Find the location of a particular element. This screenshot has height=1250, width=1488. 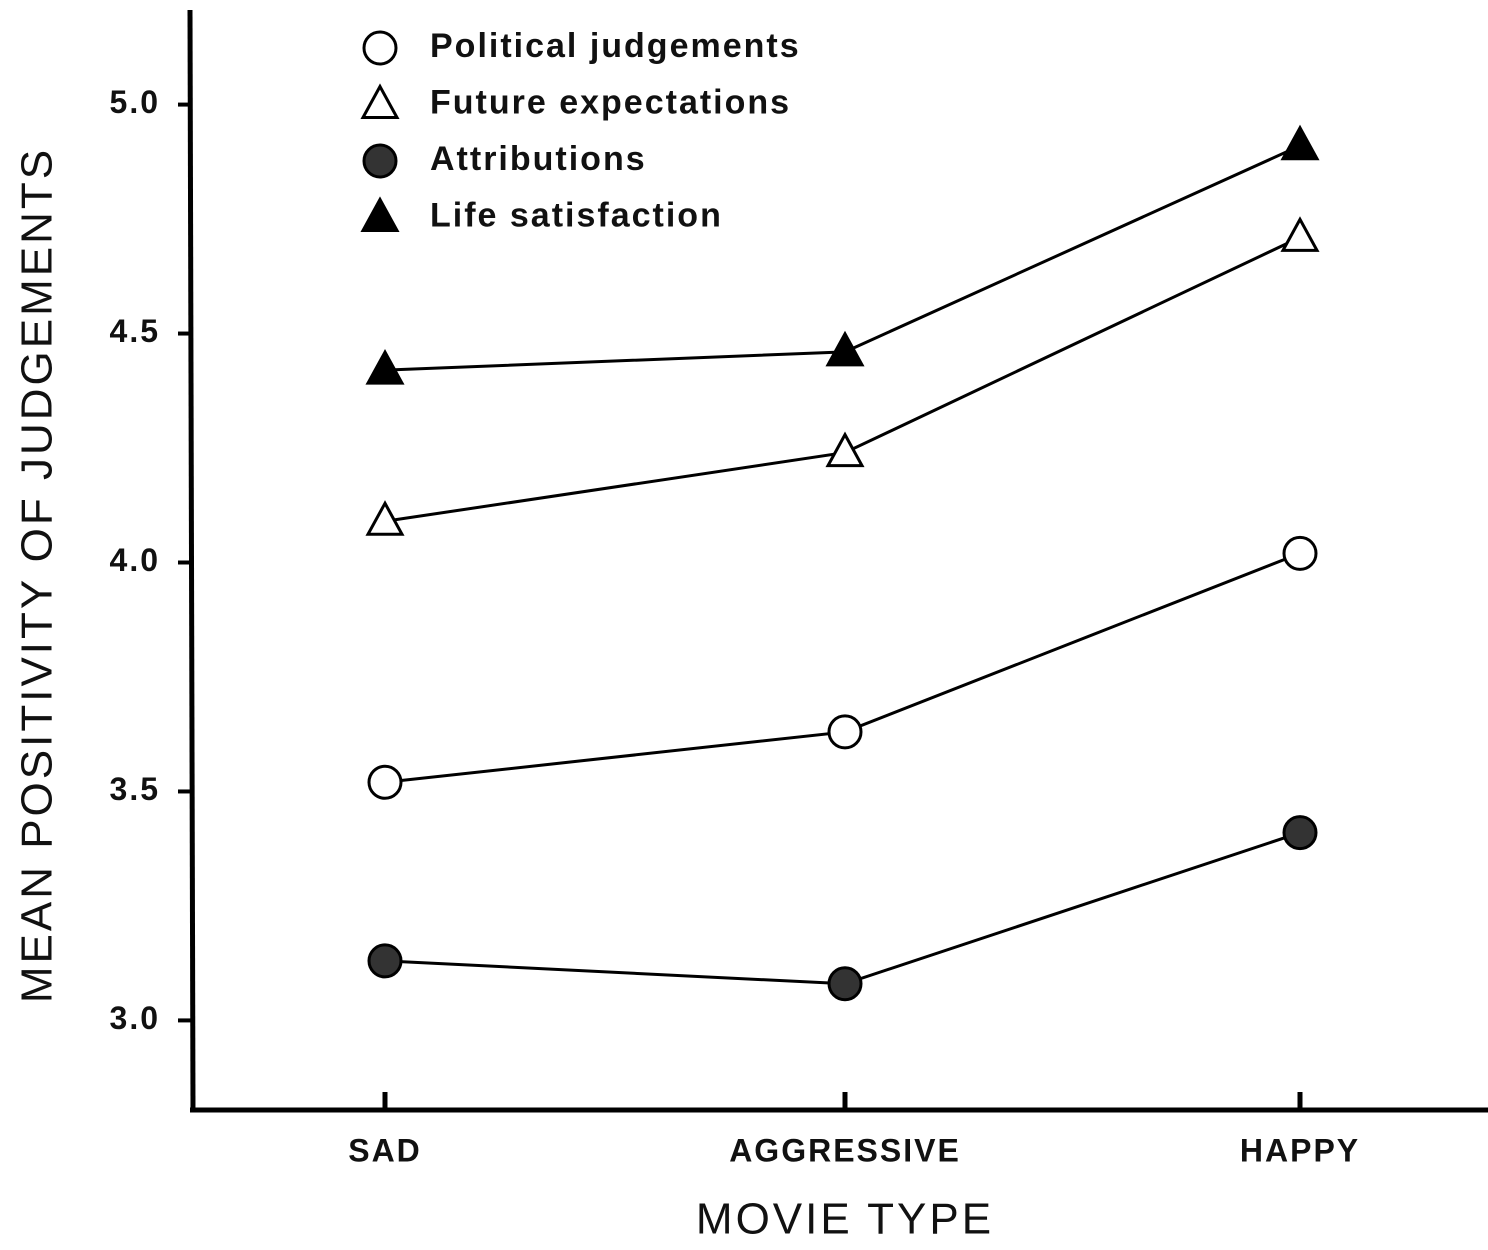

legend-label: Life satisfaction is located at coordinates (576, 215).